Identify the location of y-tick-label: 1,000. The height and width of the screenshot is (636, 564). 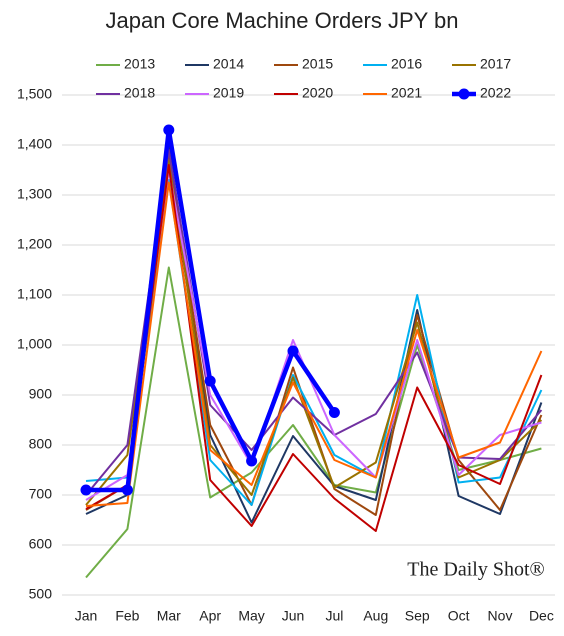
(34, 344).